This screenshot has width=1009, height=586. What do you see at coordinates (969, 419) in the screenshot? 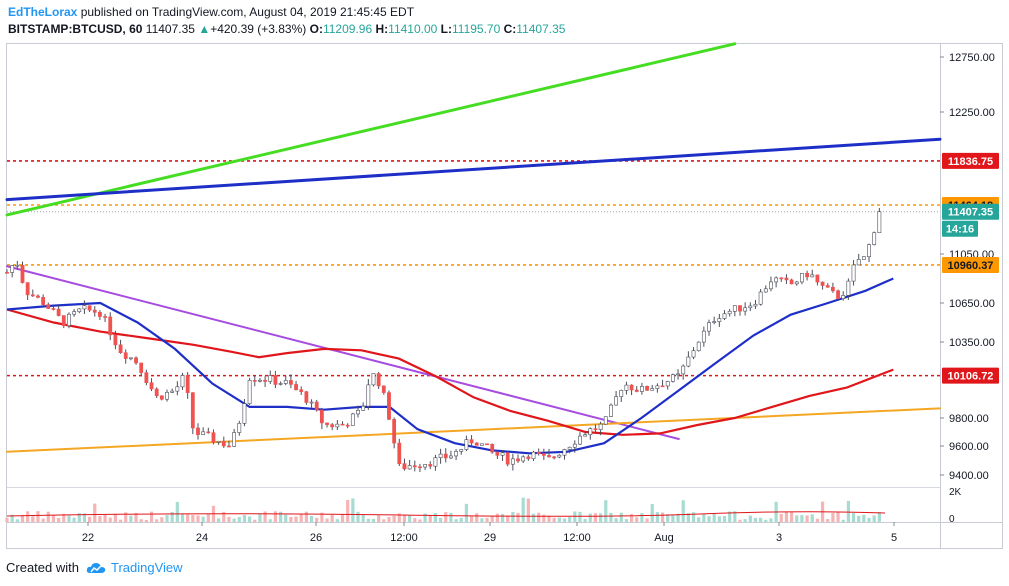
I see `y-tick-label: 9800.00` at bounding box center [969, 419].